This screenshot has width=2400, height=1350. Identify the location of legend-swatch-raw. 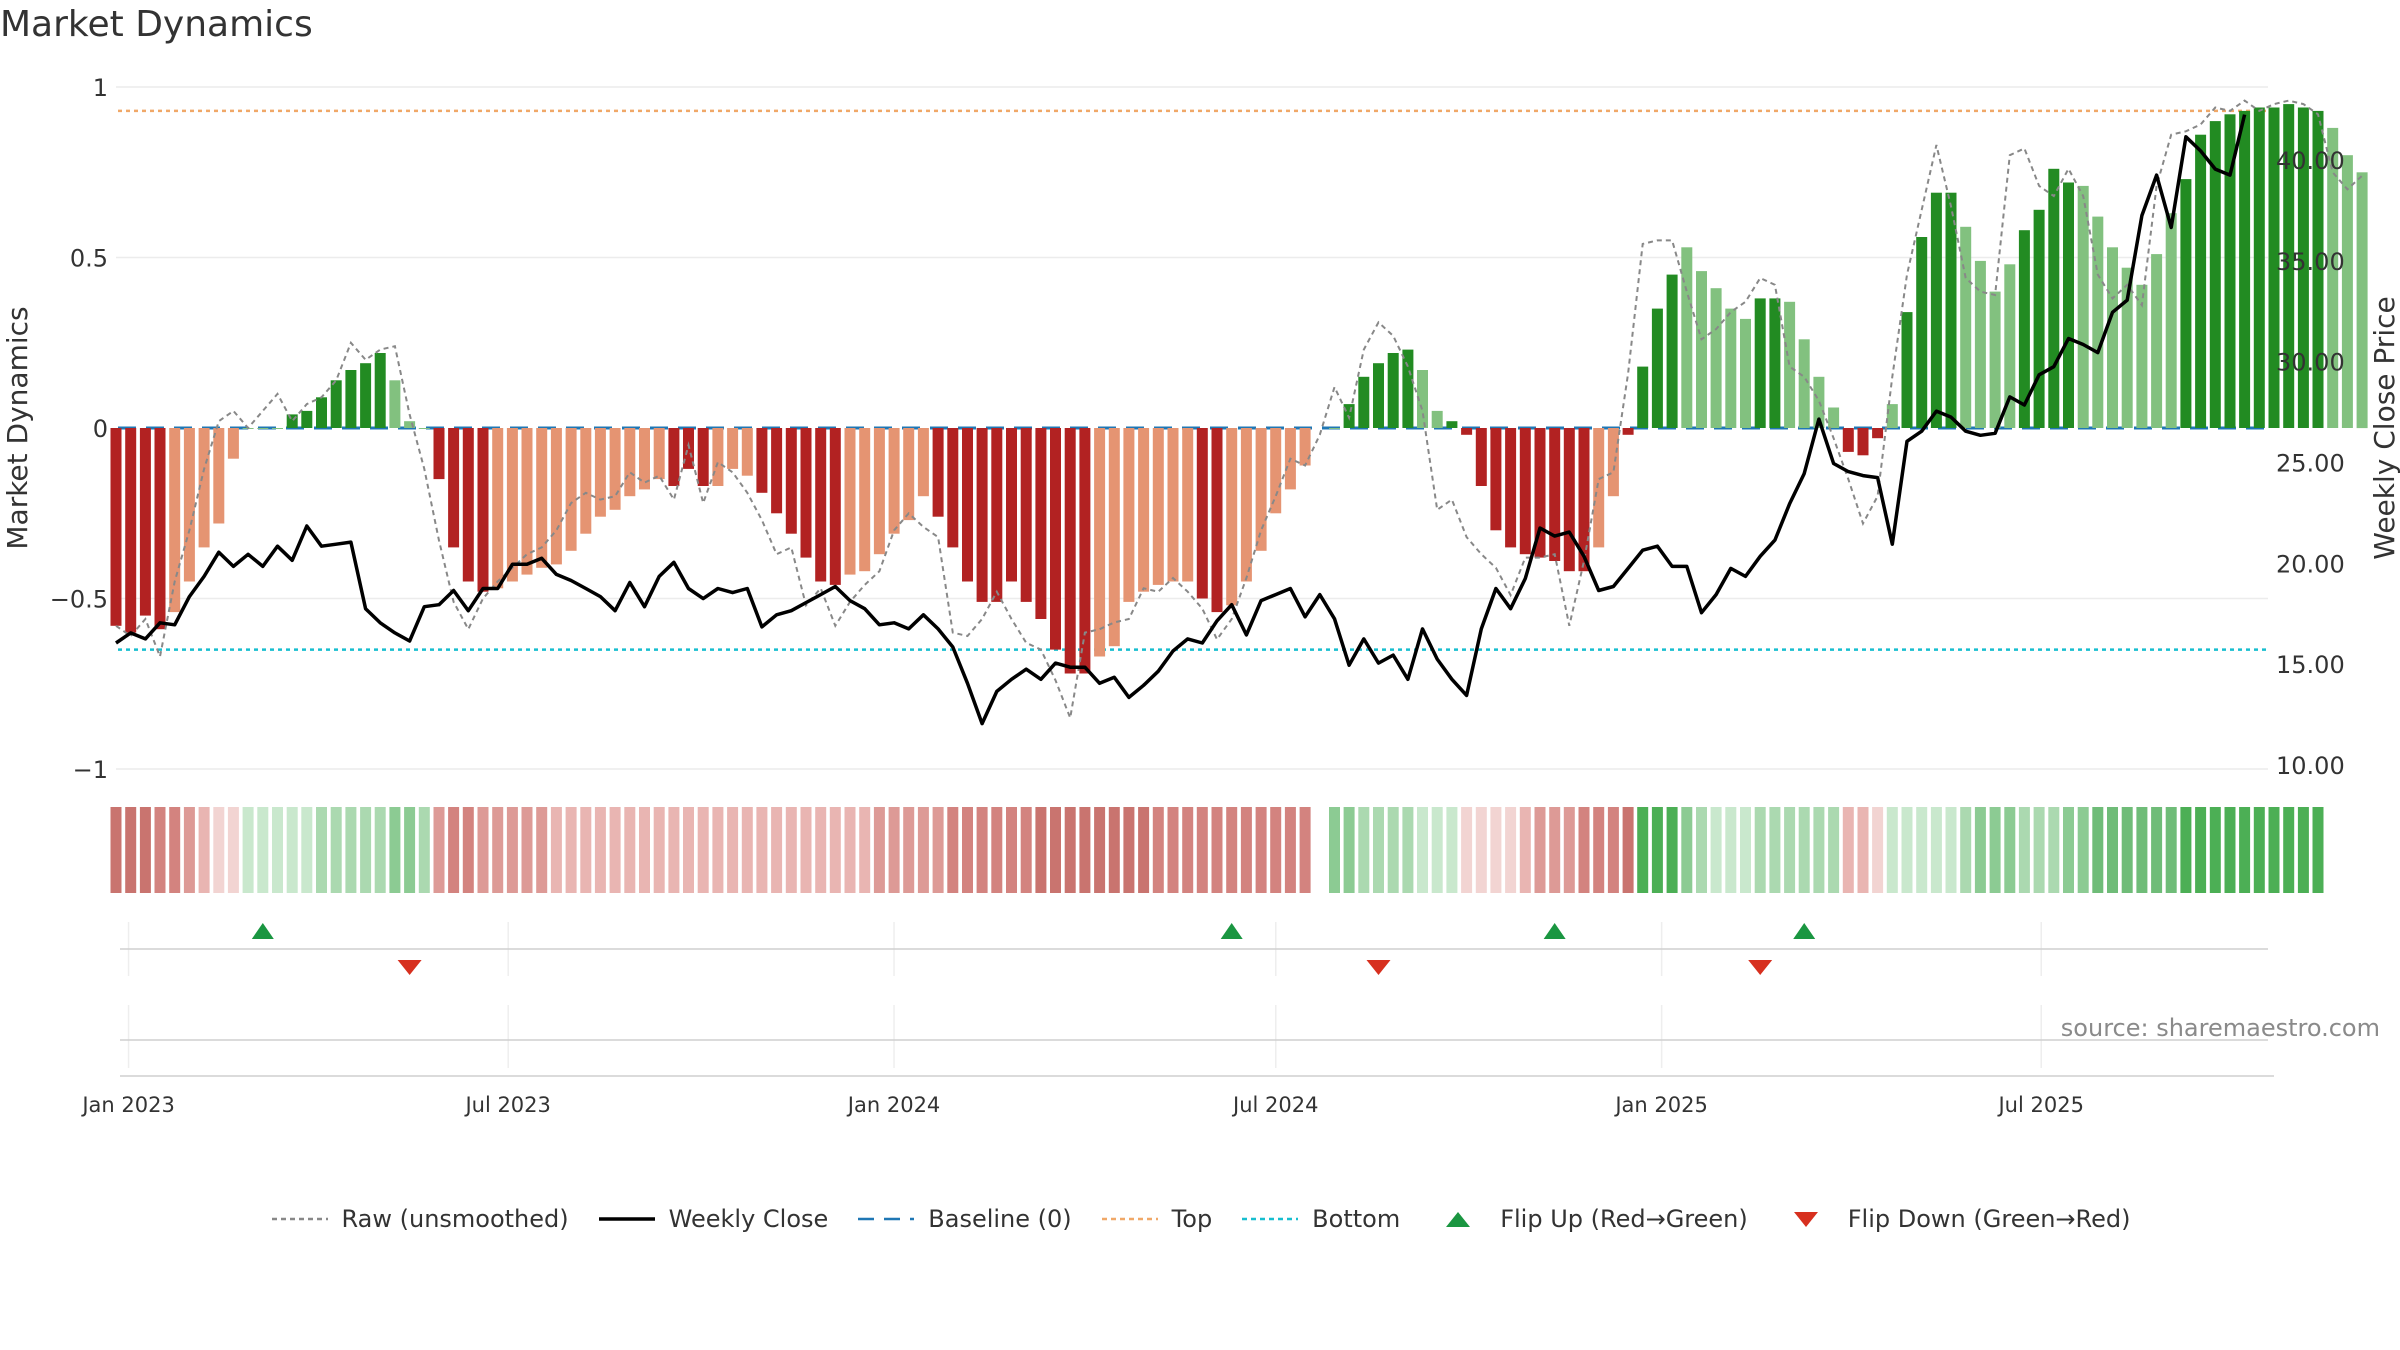
(299, 1219).